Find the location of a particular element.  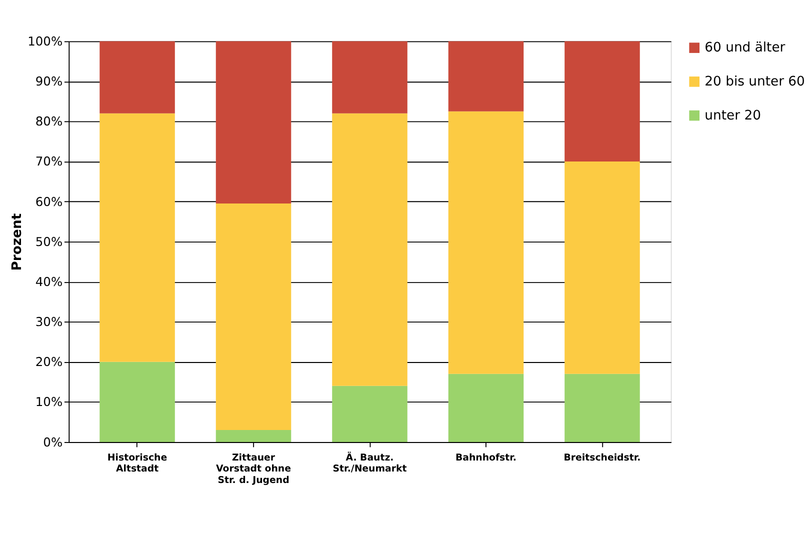

legend-label: unter 20 is located at coordinates (732, 116).